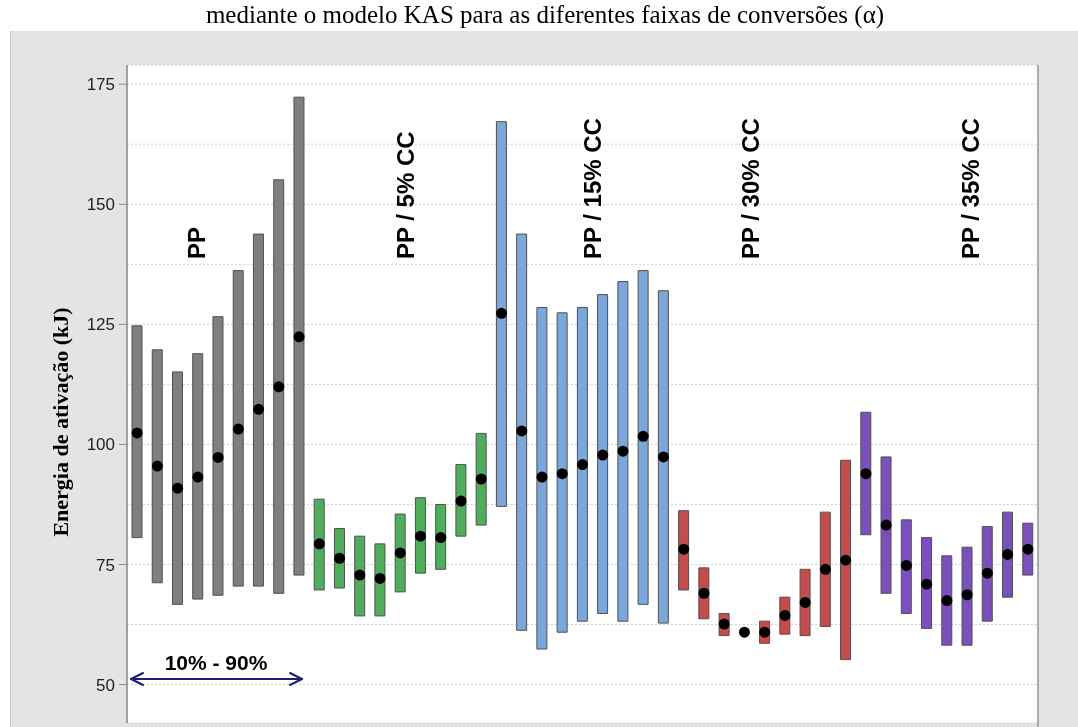  Describe the element at coordinates (545, 15) in the screenshot. I see `chart-title: mediante o modelo KAS para as diferentes faixas de conversões (α)` at that location.